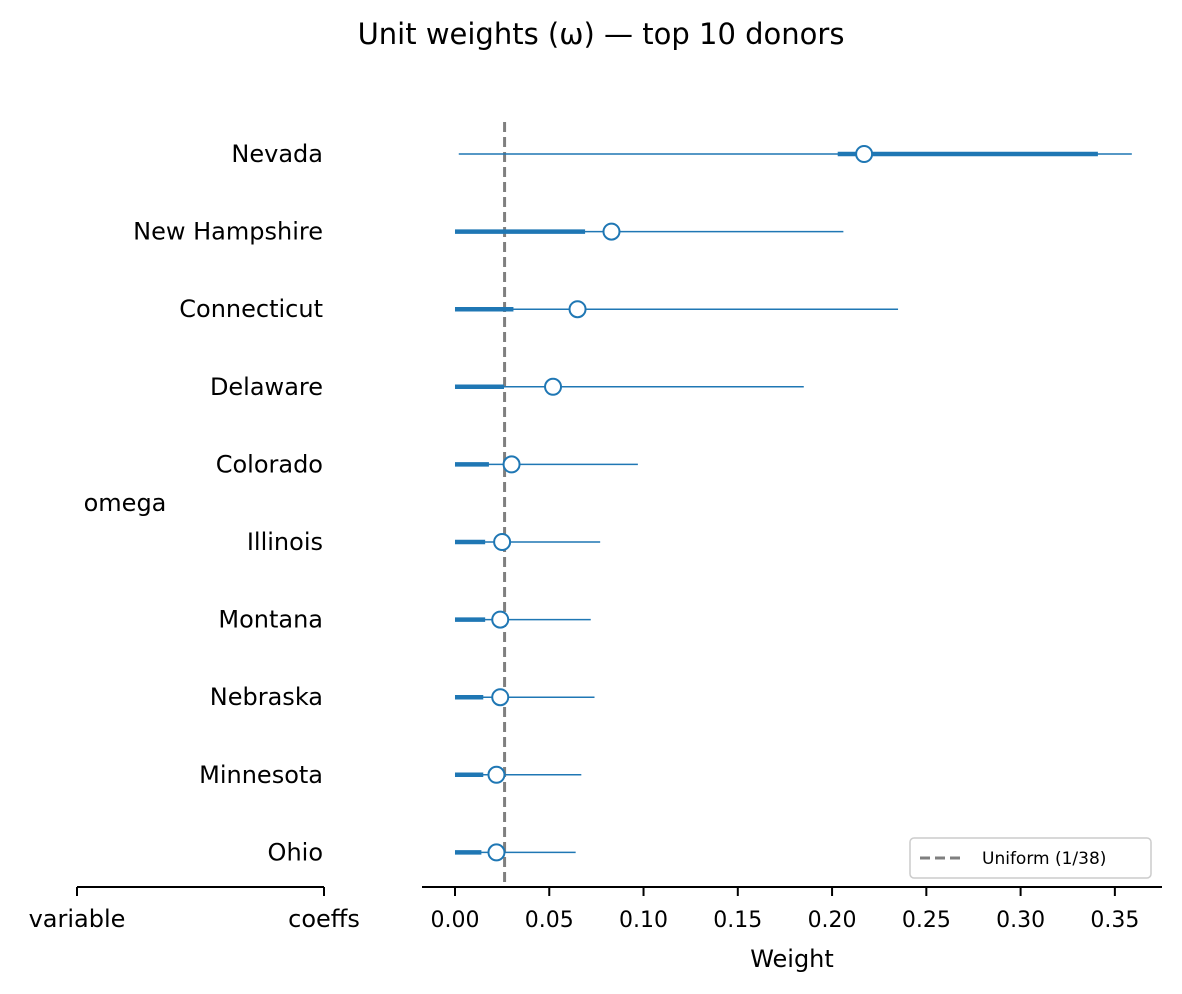  What do you see at coordinates (1020, 920) in the screenshot?
I see `x-tick-label-6: 0.30` at bounding box center [1020, 920].